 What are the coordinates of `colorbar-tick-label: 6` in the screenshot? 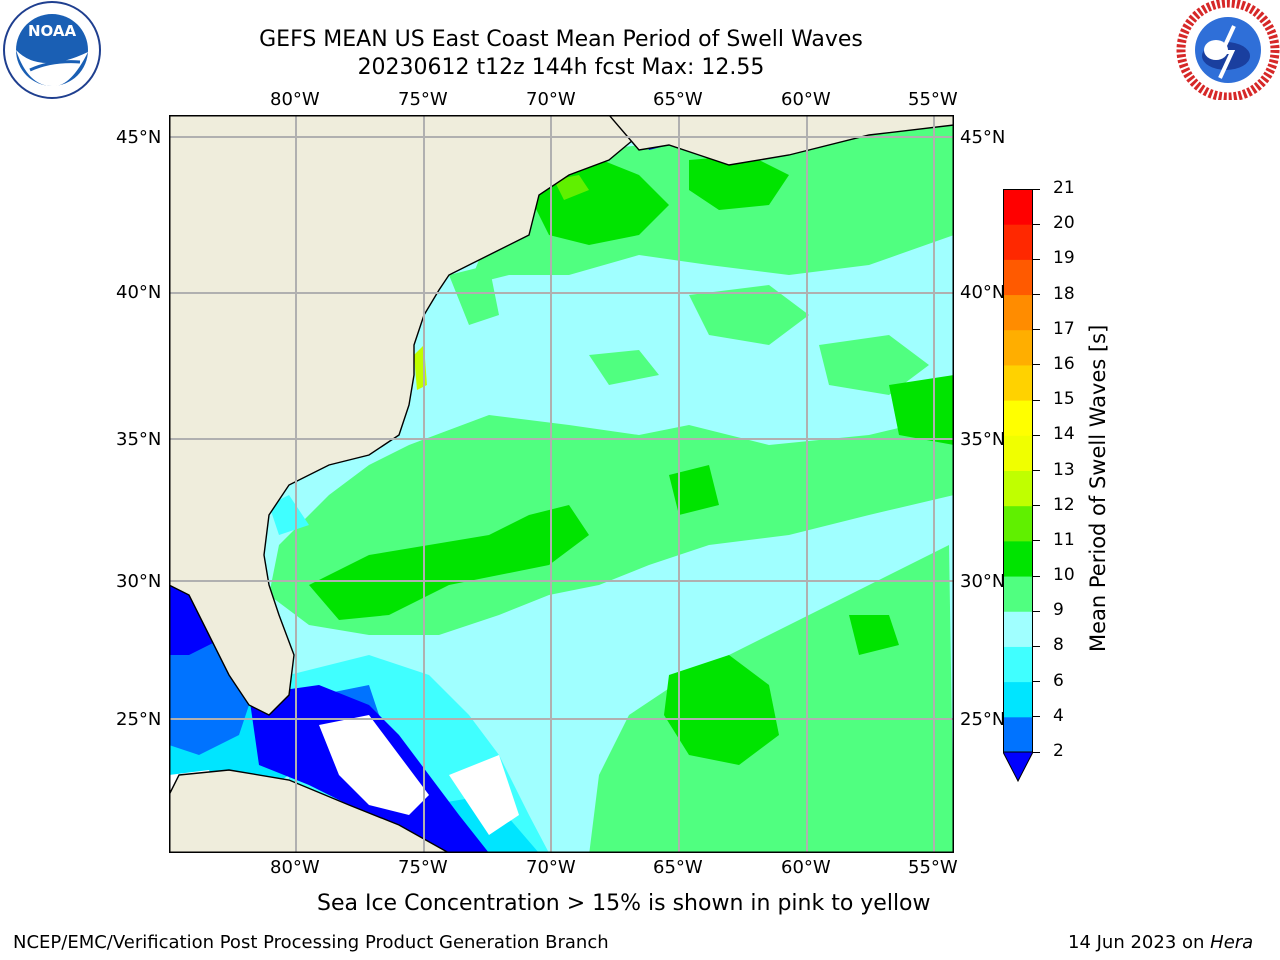 It's located at (1058, 680).